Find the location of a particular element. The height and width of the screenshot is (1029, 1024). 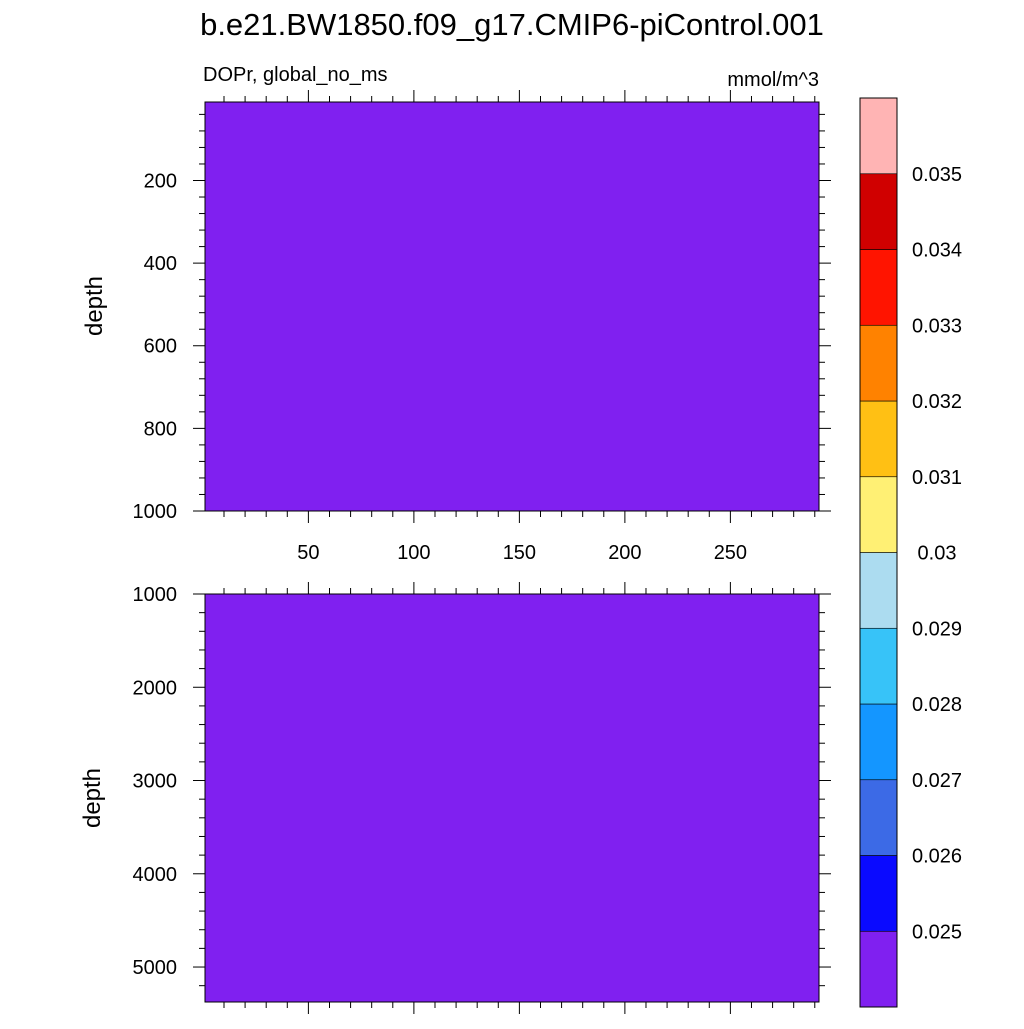

y-tick-label-upper: 400 is located at coordinates (160, 264).